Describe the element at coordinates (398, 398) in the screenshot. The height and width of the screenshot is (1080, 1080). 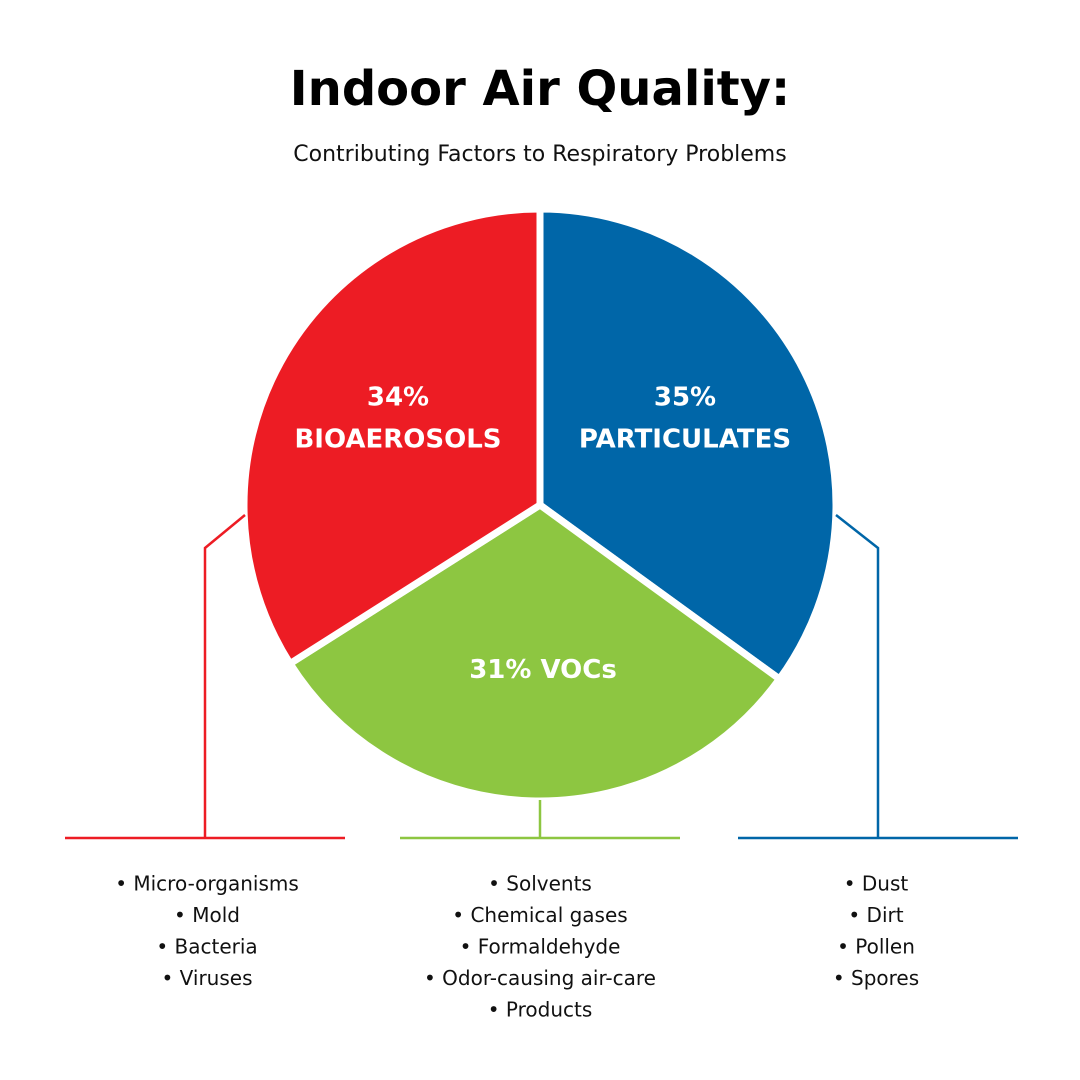
I see `slice-value-label: 34%` at that location.